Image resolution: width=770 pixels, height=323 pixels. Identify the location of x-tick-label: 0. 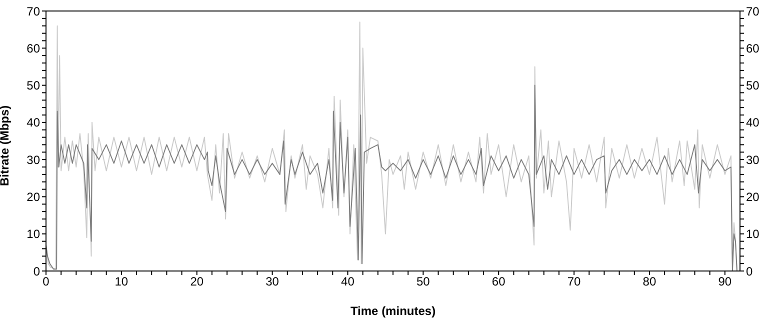
(46, 281).